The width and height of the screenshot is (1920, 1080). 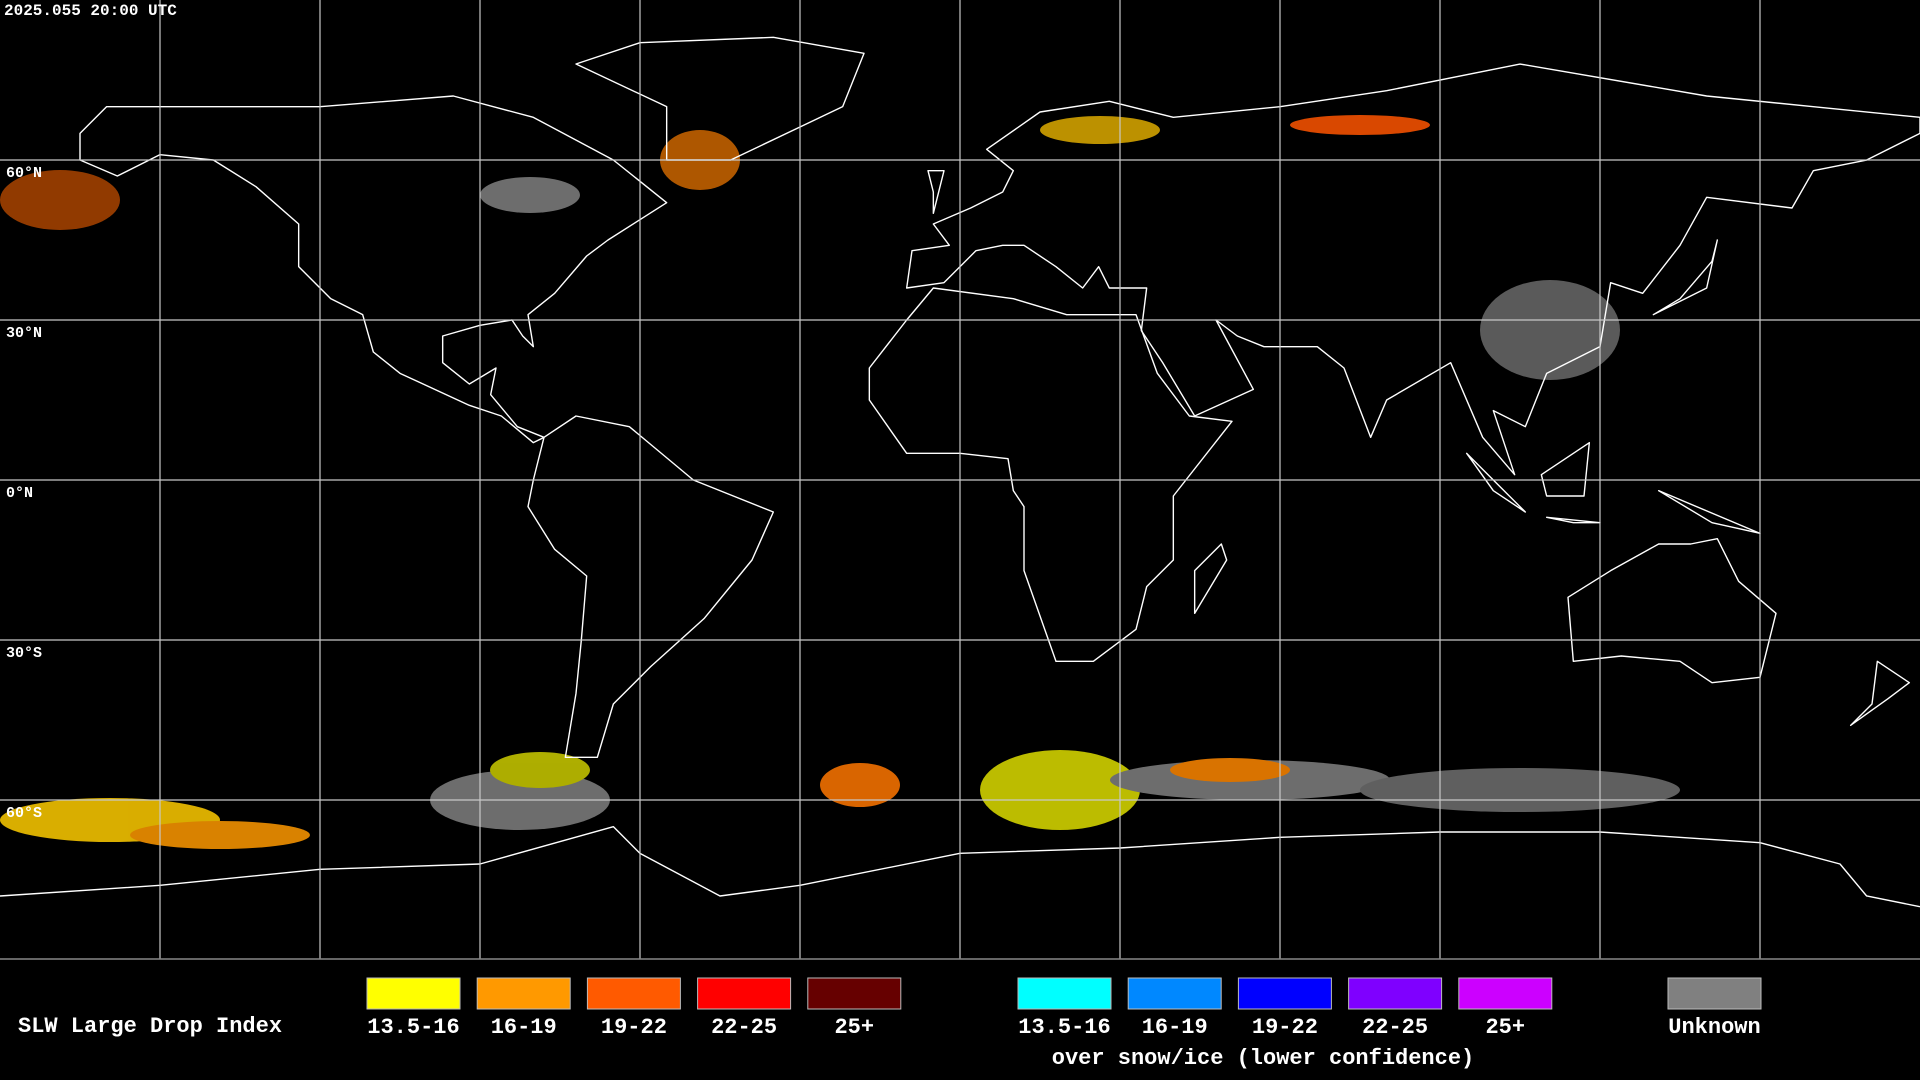 I want to click on latitude-label: 60°N, so click(x=24, y=173).